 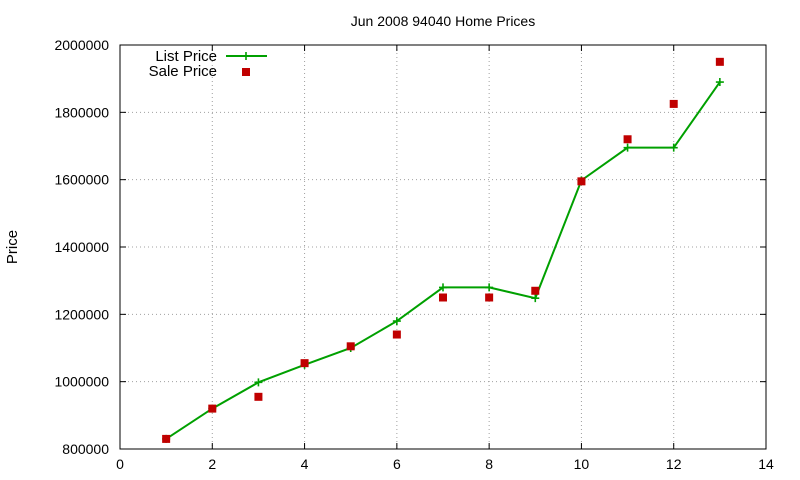 What do you see at coordinates (246, 56) in the screenshot?
I see `legend-marker-list-price` at bounding box center [246, 56].